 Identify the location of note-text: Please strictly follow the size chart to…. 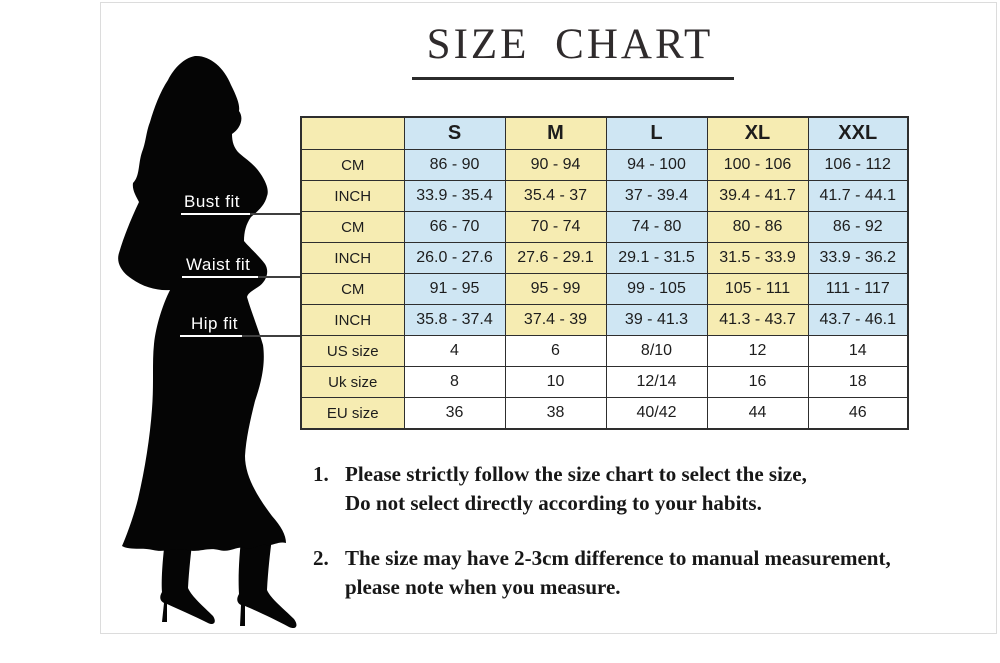
(664, 489).